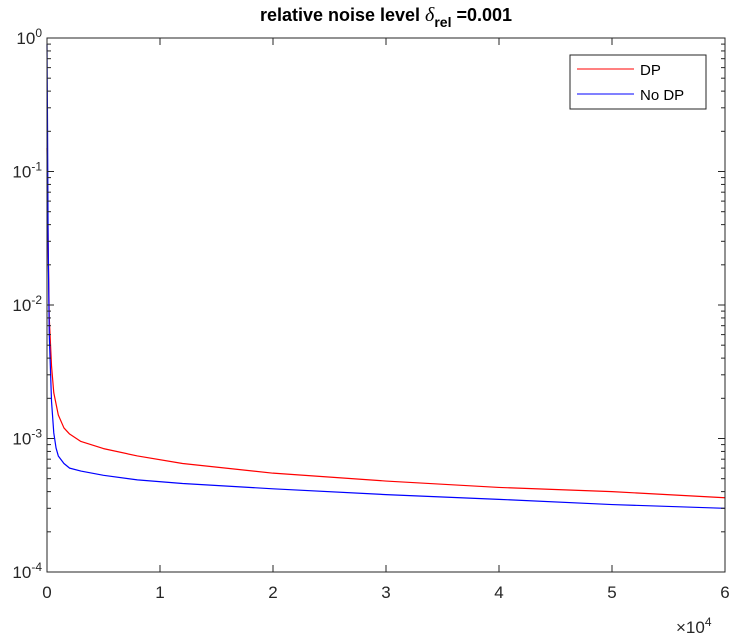  I want to click on x-tick-label: 0, so click(46, 592).